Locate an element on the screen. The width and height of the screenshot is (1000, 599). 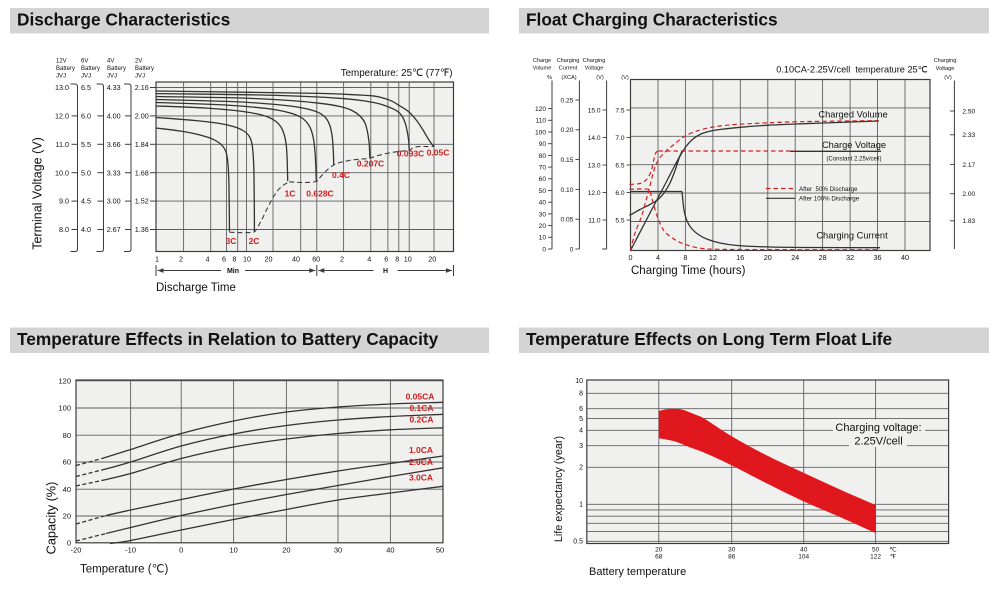
svg-text: 86 is located at coordinates (732, 557).